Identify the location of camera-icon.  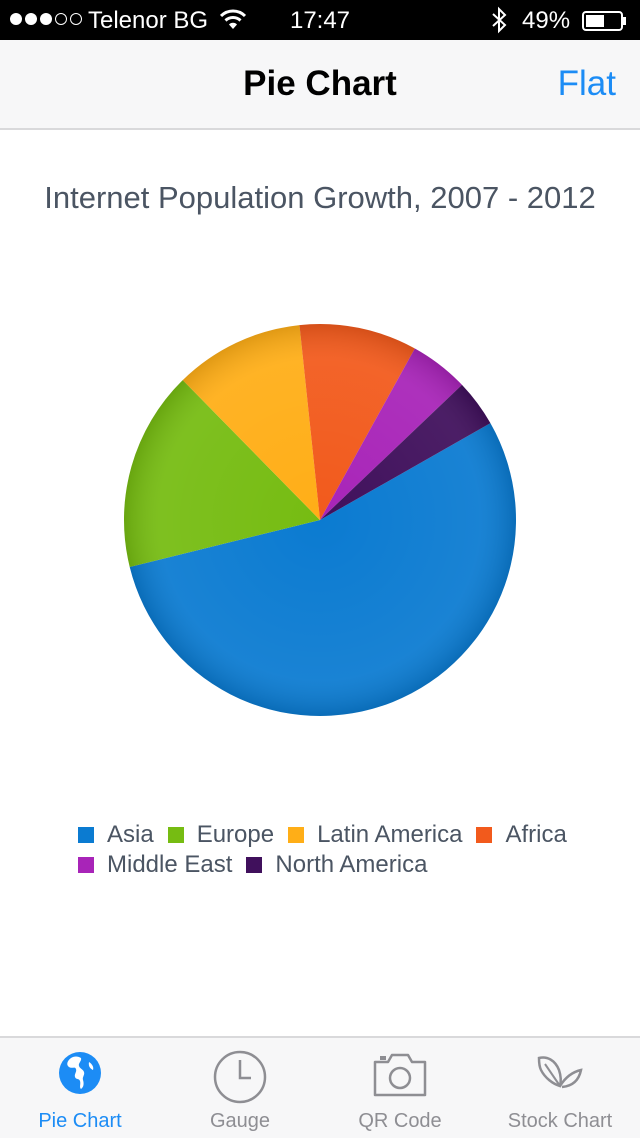
(400, 1076).